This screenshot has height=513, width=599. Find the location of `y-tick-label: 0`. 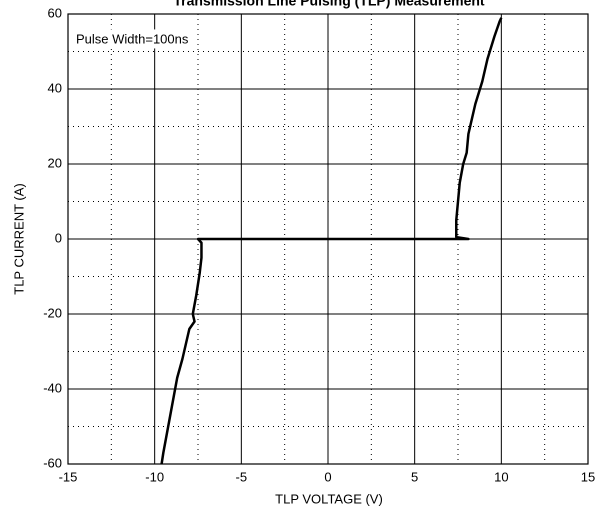

y-tick-label: 0 is located at coordinates (58, 237).